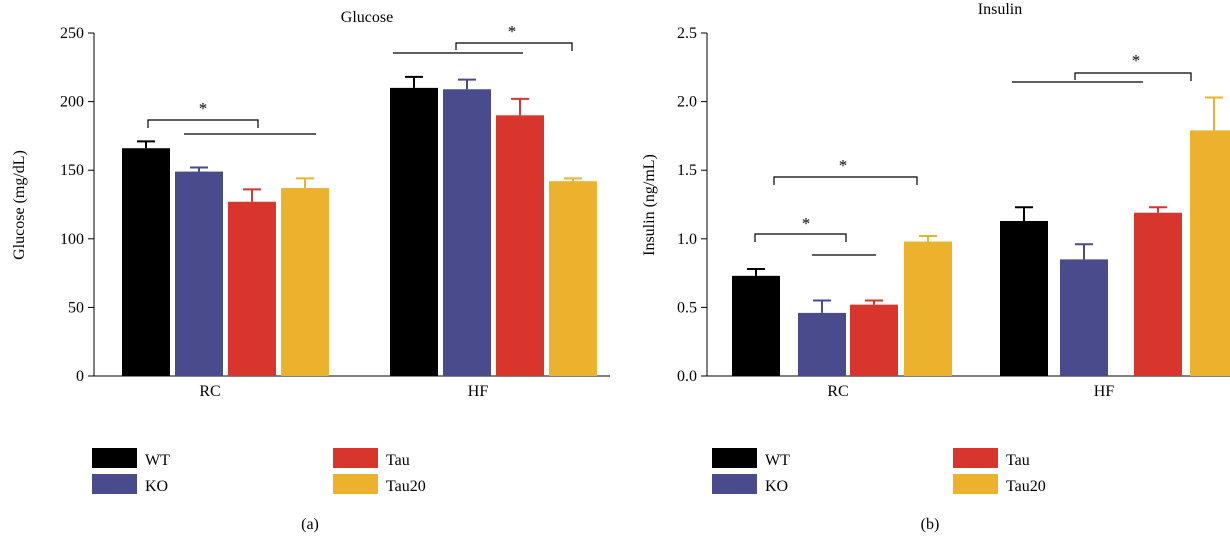 This screenshot has height=538, width=1230. I want to click on insulin-bar-rc-ko, so click(822, 344).